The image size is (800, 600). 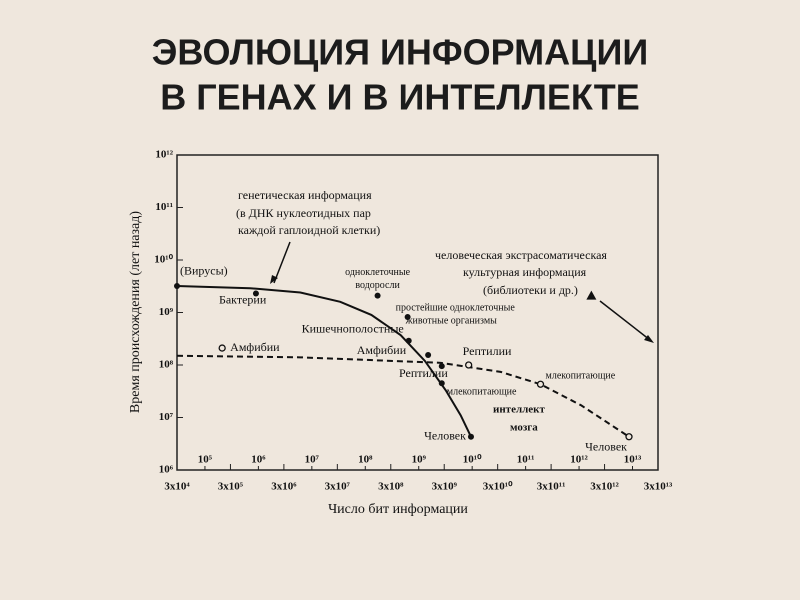 I want to click on x-tick-label: 10⁵, so click(x=205, y=460).